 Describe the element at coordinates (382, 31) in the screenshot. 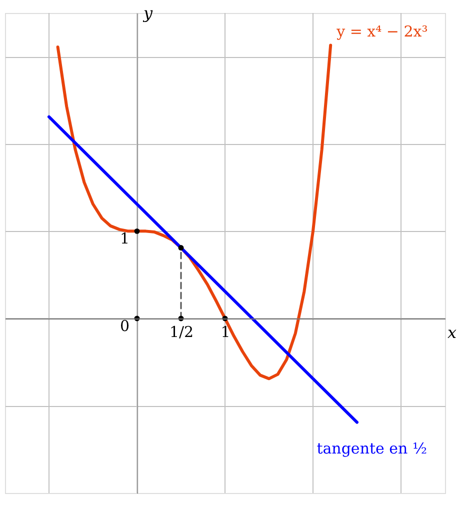

I see `series-label: y = x⁴ − 2x³` at that location.